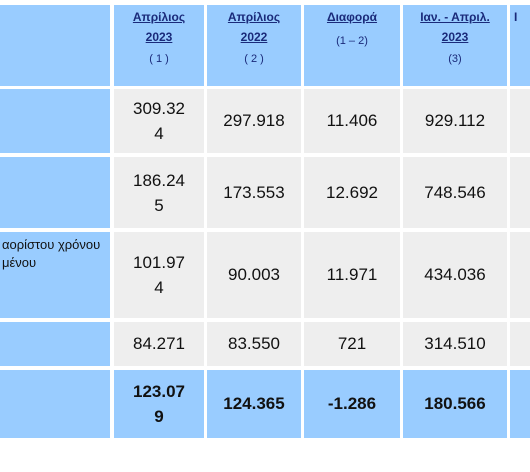 The width and height of the screenshot is (530, 472). I want to click on cell-value: 12.692, so click(352, 192).